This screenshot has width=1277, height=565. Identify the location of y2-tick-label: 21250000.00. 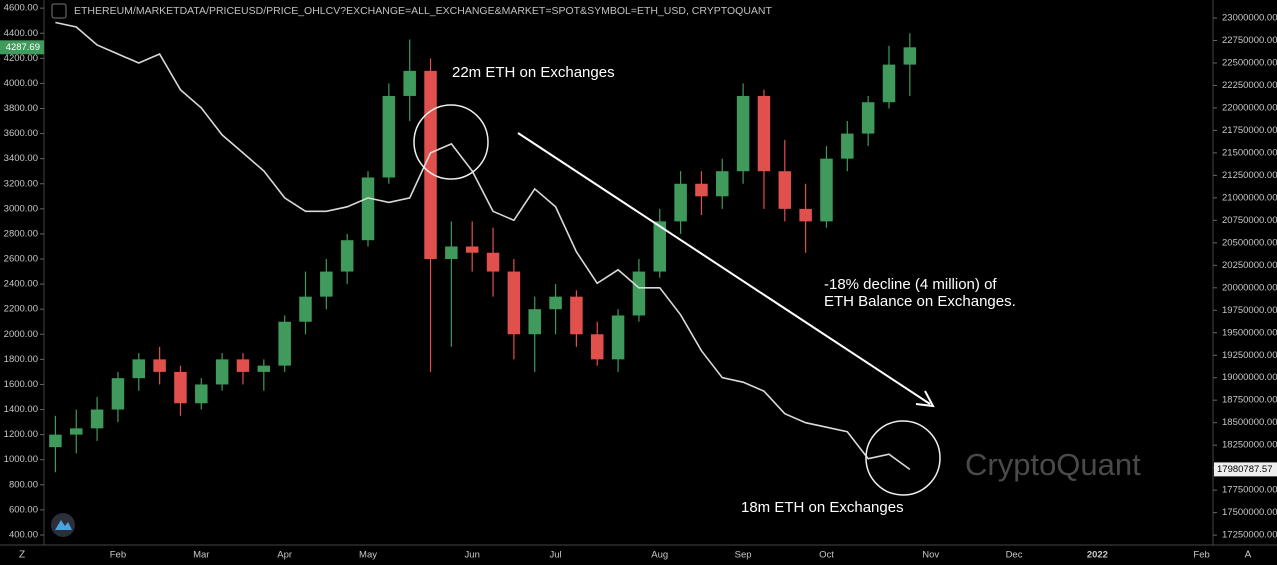
(1249, 175).